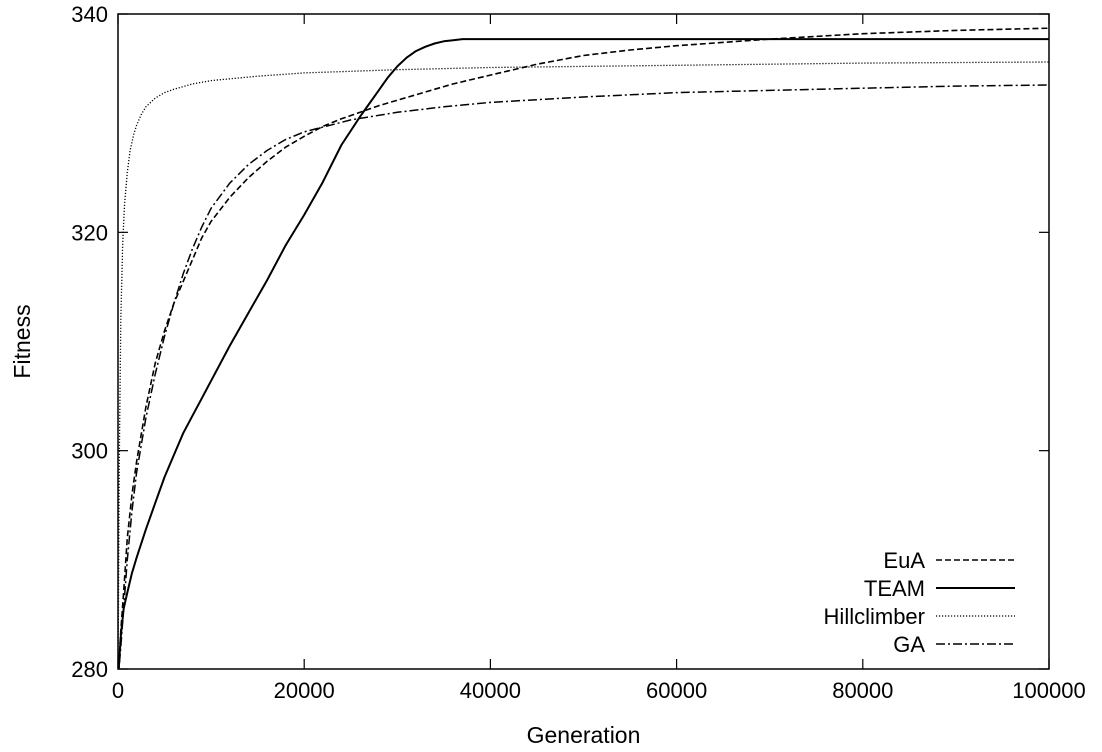 This screenshot has width=1102, height=752. What do you see at coordinates (862, 690) in the screenshot?
I see `x-tick-label: 80000` at bounding box center [862, 690].